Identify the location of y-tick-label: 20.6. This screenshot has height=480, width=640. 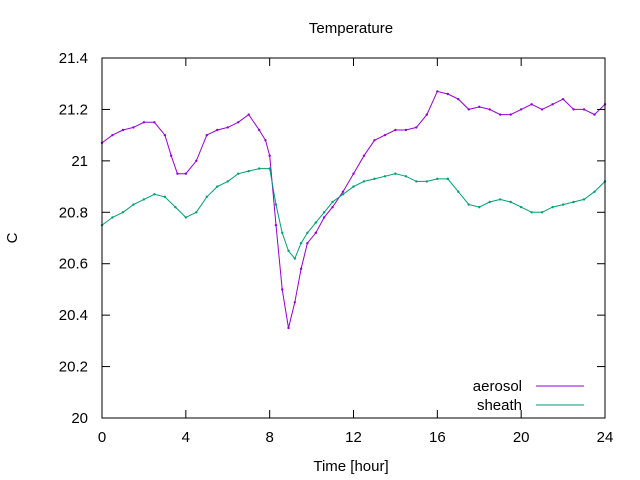
(73, 264).